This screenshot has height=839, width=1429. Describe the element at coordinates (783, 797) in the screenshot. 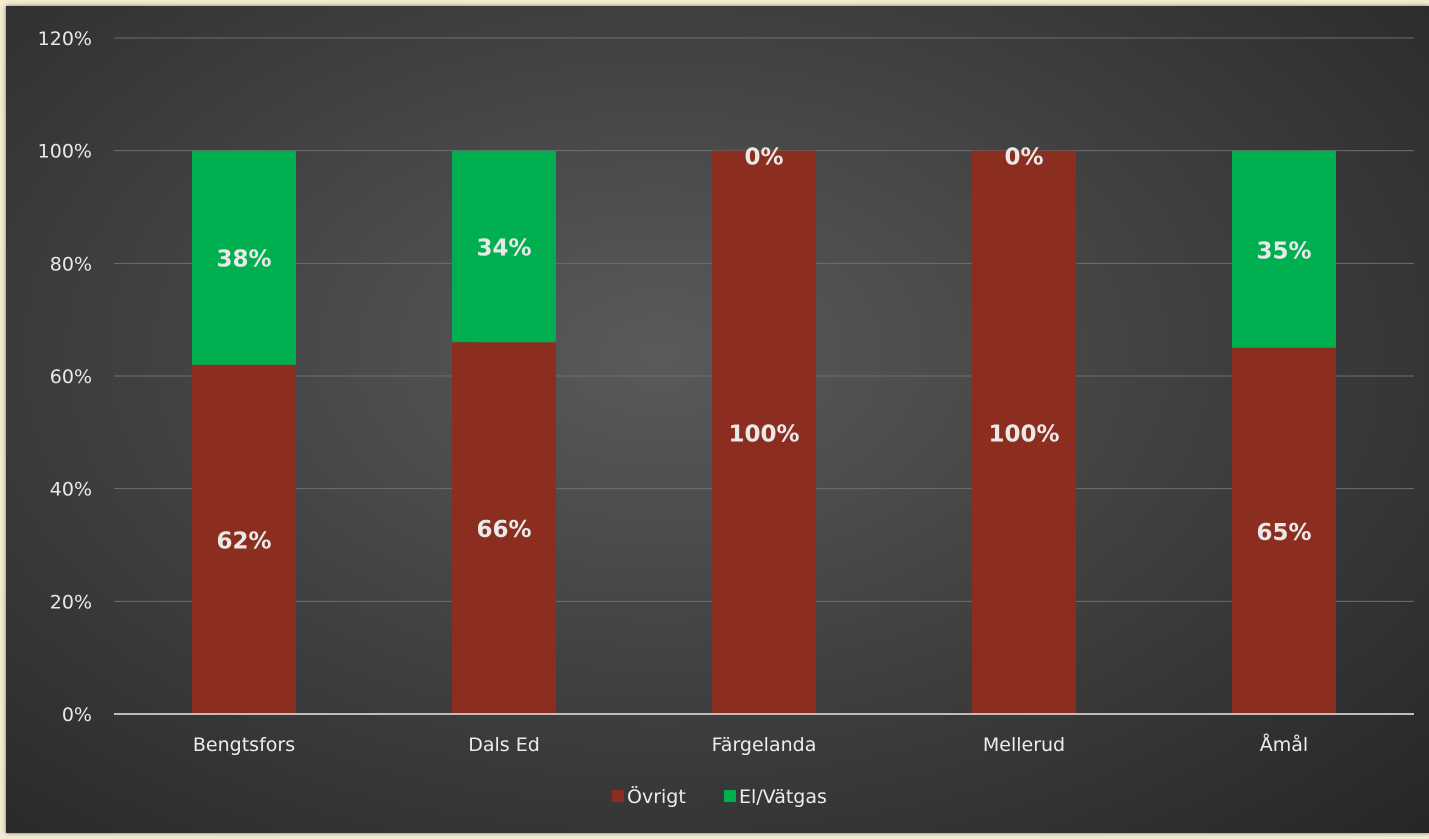

I see `legend-label: El/Vätgas` at that location.